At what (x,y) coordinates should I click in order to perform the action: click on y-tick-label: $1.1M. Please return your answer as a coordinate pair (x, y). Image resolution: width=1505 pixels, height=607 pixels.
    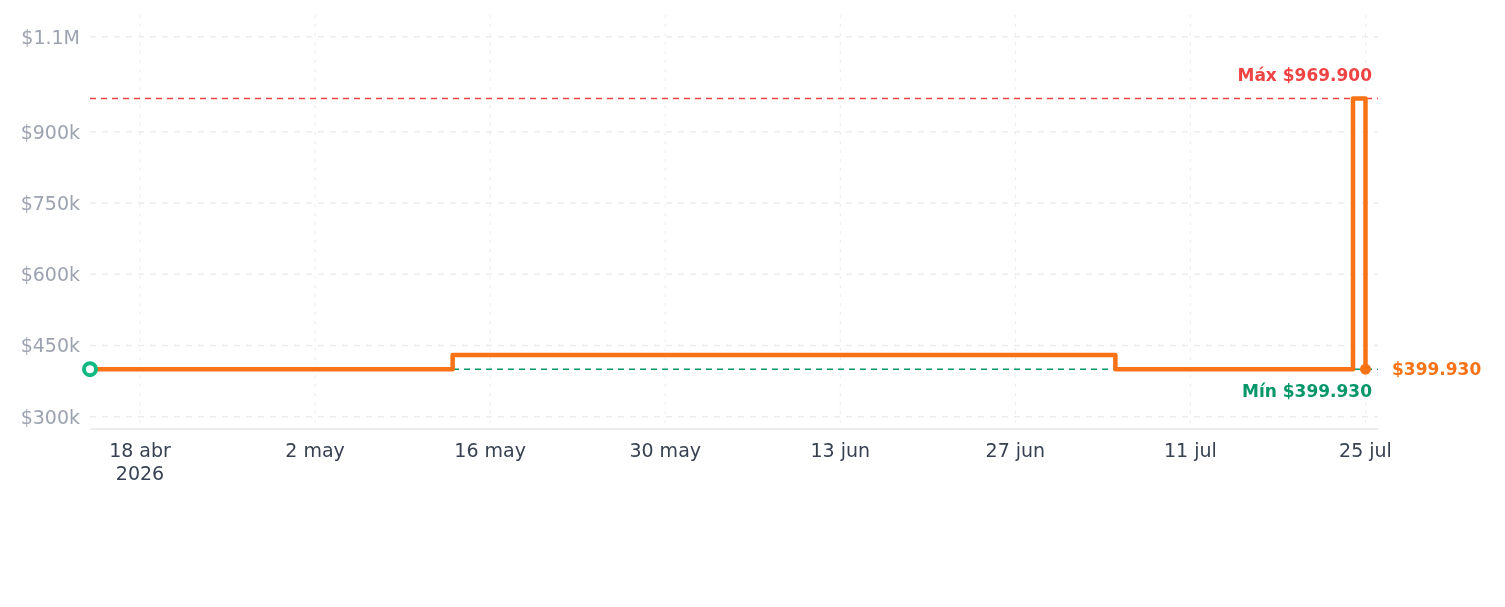
    Looking at the image, I should click on (50, 36).